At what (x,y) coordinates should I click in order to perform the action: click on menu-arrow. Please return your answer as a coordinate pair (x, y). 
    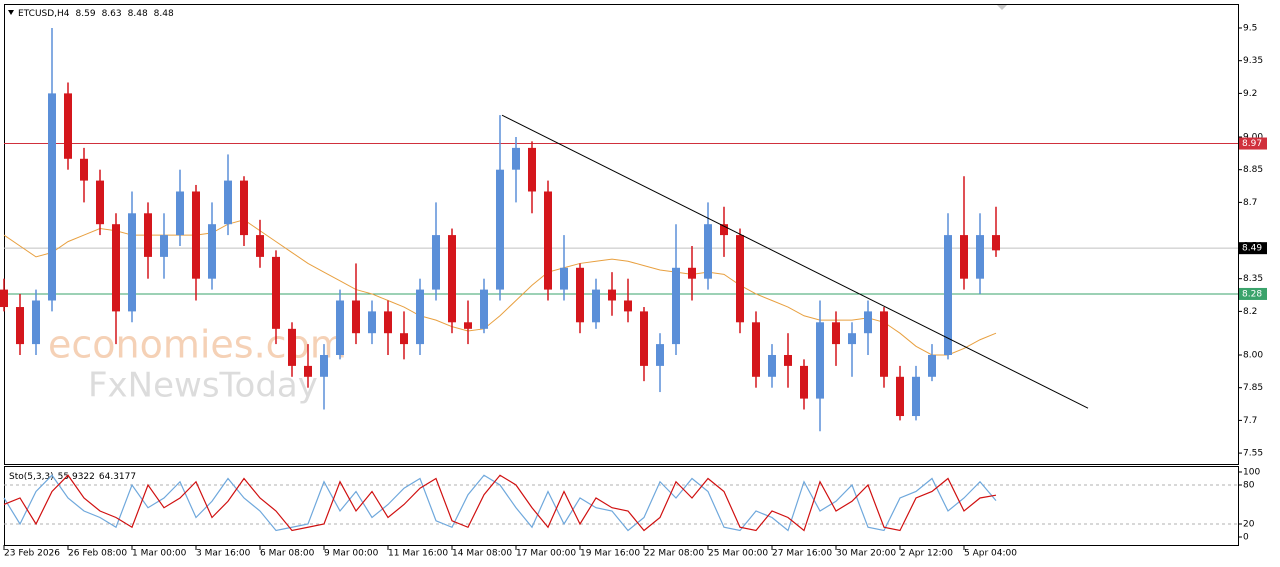
    Looking at the image, I should click on (11, 12).